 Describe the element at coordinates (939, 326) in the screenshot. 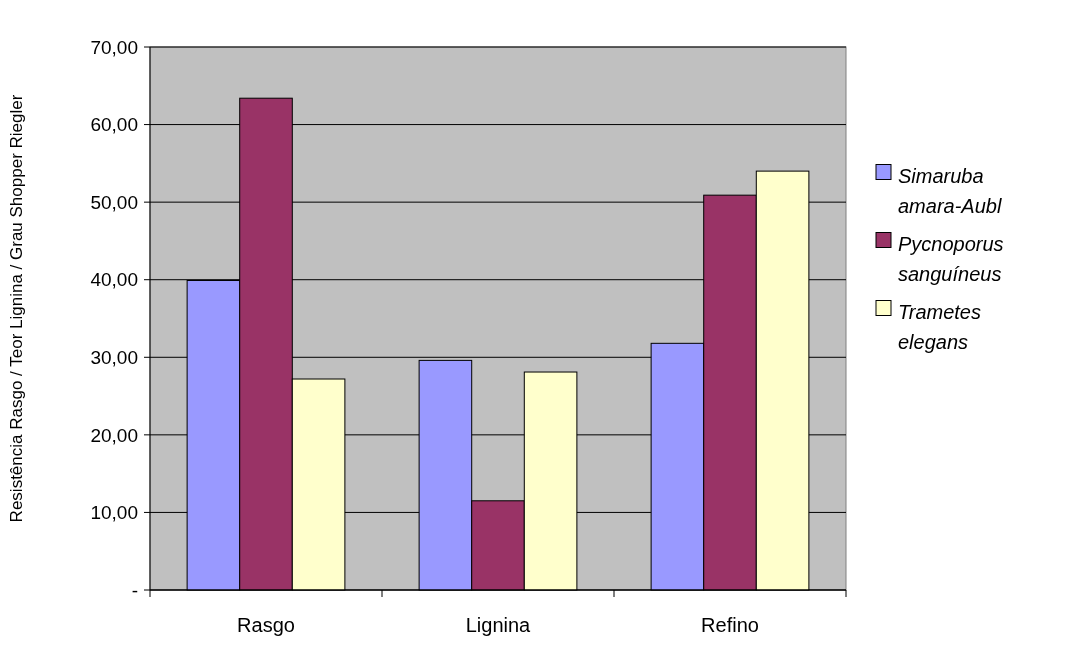

I see `legend-label: Trametes elegans` at that location.